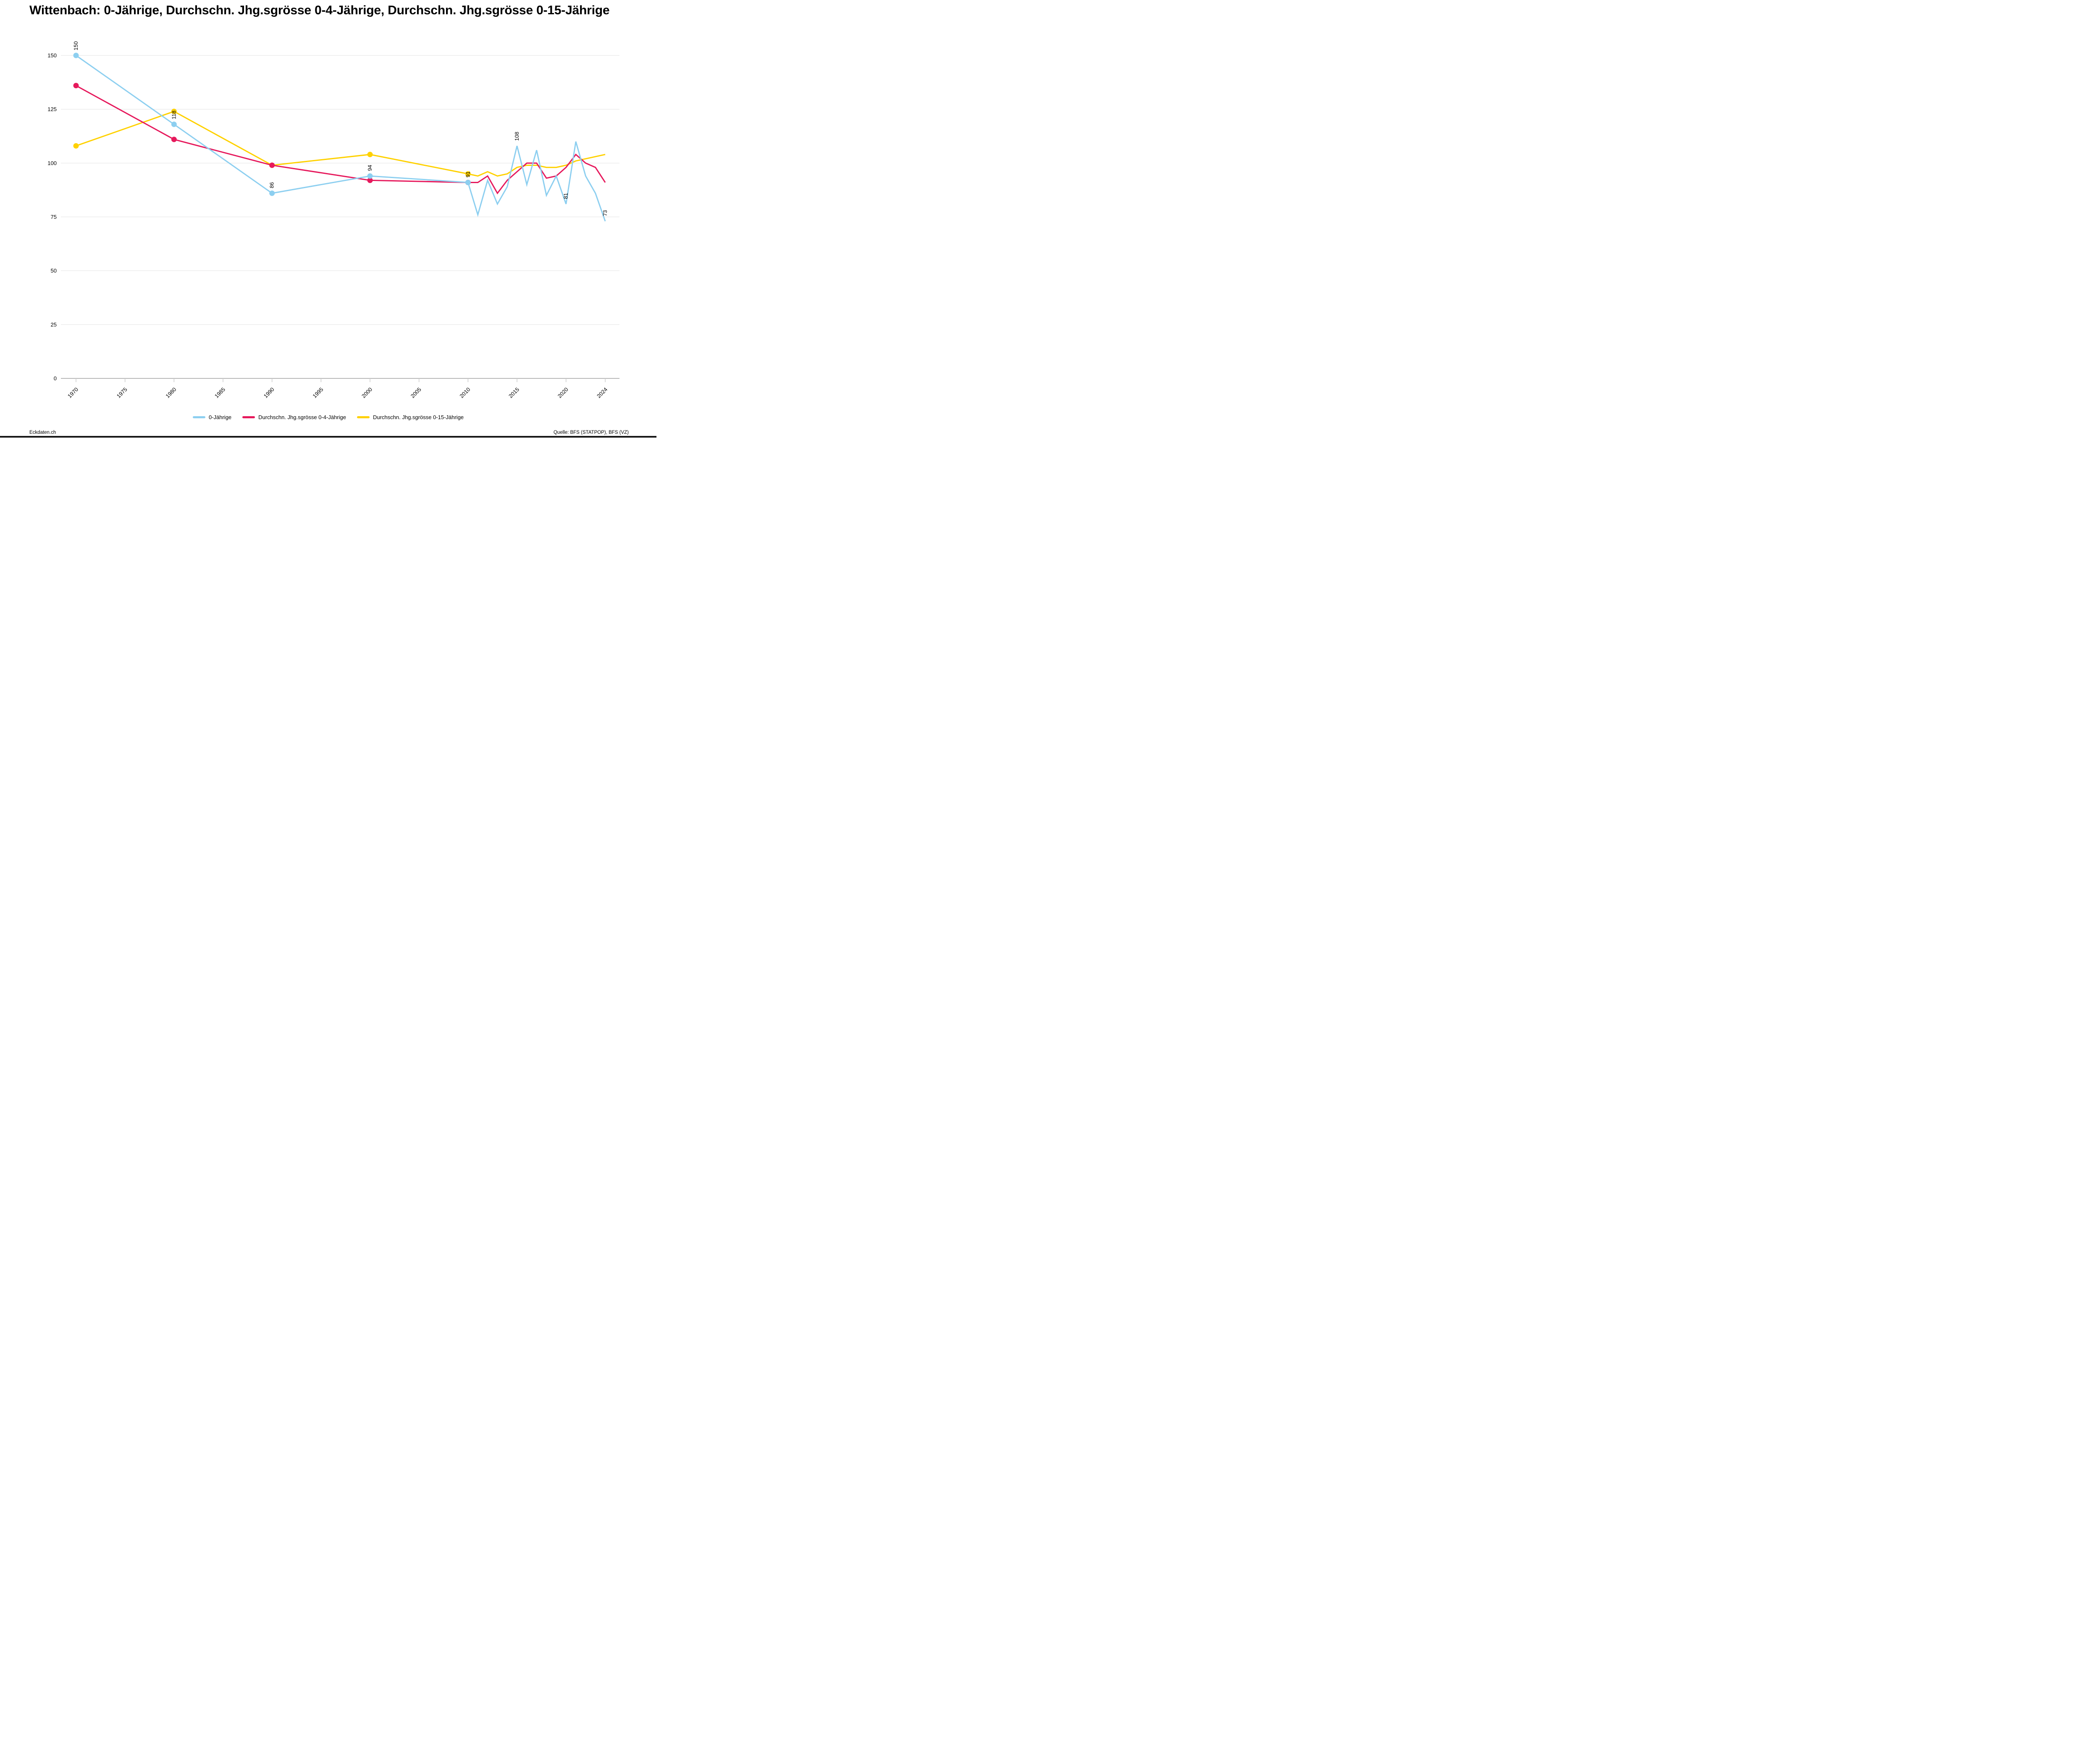 The width and height of the screenshot is (2100, 1750). What do you see at coordinates (54, 324) in the screenshot?
I see `y-tick-label: 25` at bounding box center [54, 324].